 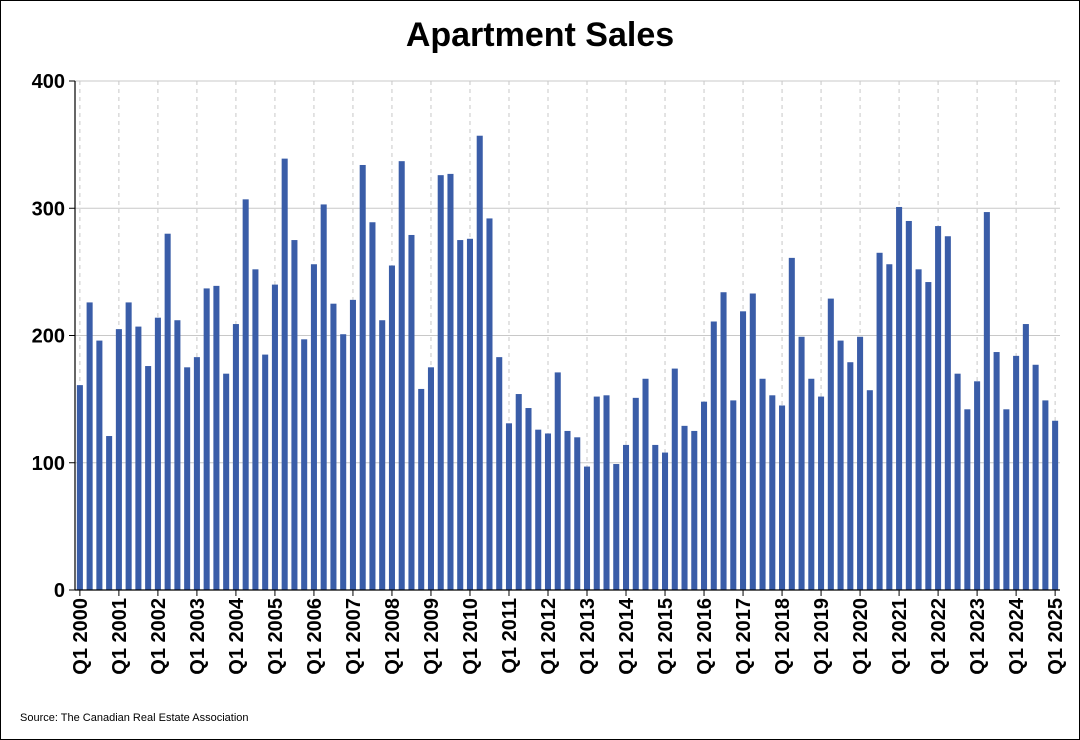 What do you see at coordinates (48, 337) in the screenshot?
I see `y-tick-label: 200` at bounding box center [48, 337].